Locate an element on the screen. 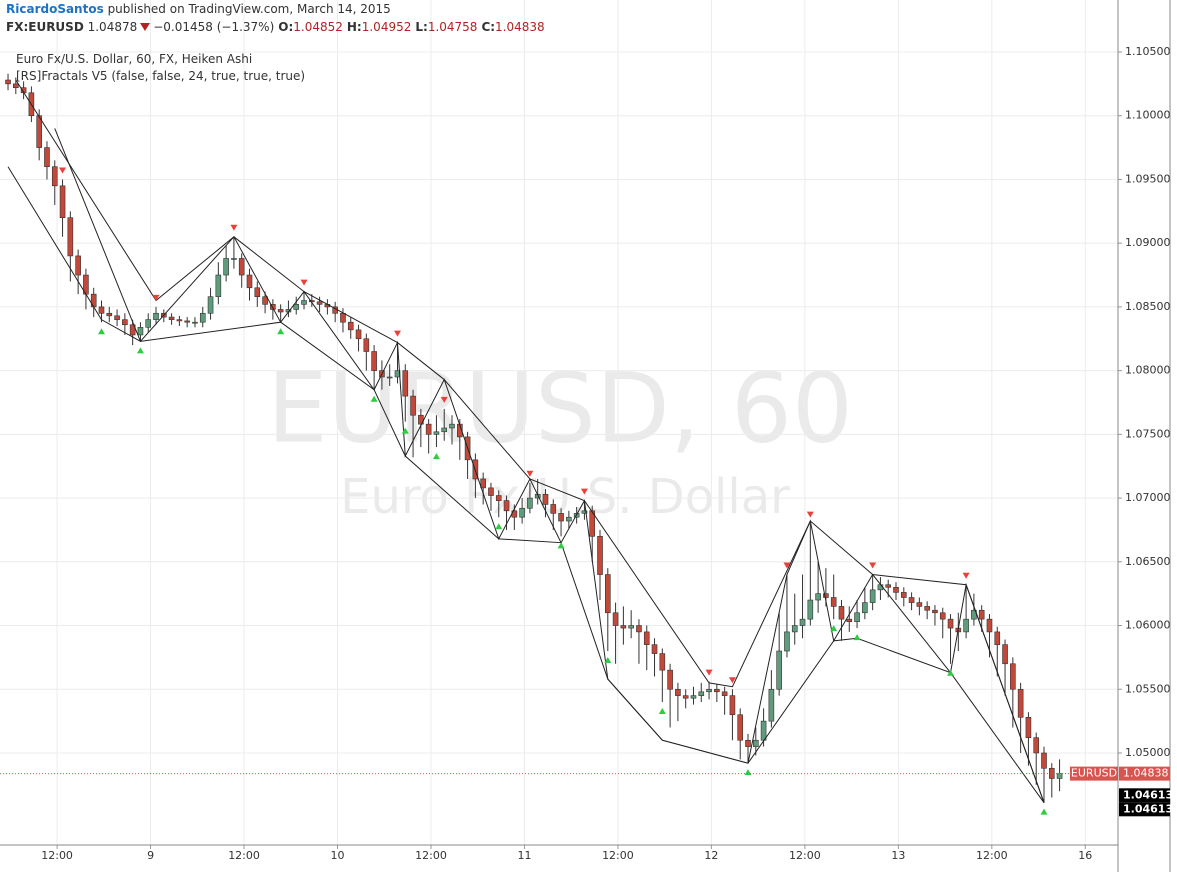 The height and width of the screenshot is (872, 1177). y-tick-label: 1.10500 is located at coordinates (1148, 51).